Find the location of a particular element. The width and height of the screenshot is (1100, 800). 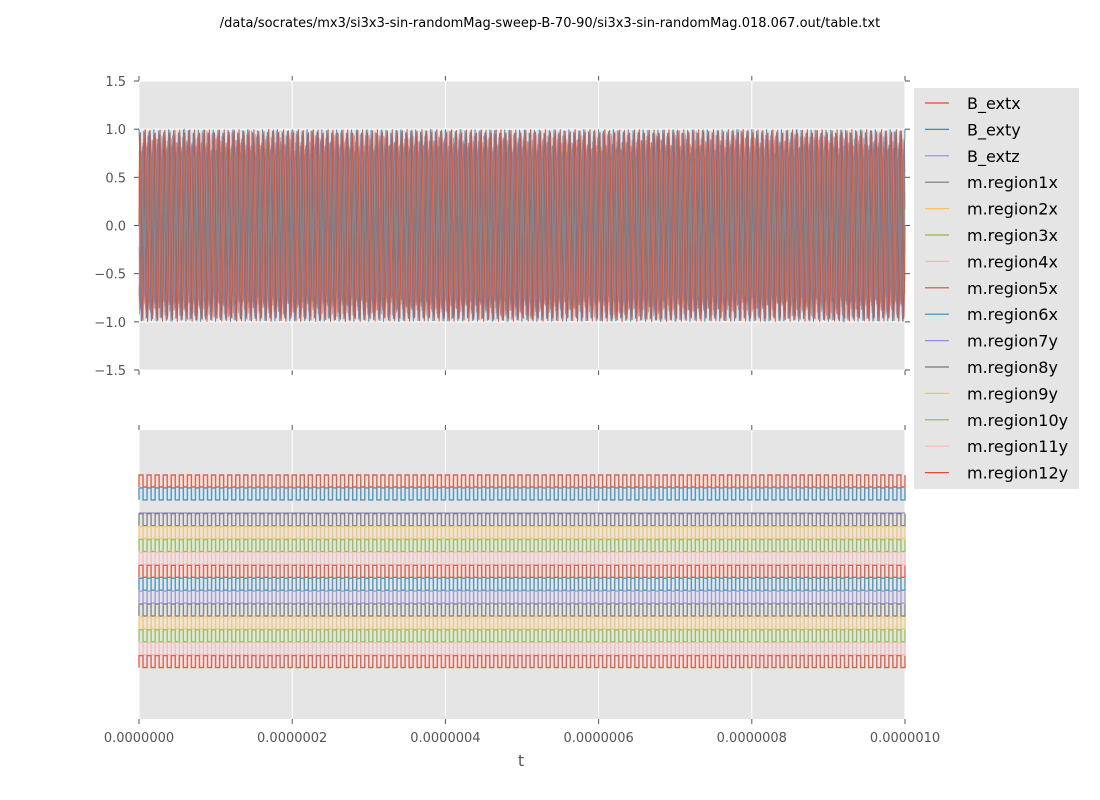

legend-label: B_extx is located at coordinates (994, 104).